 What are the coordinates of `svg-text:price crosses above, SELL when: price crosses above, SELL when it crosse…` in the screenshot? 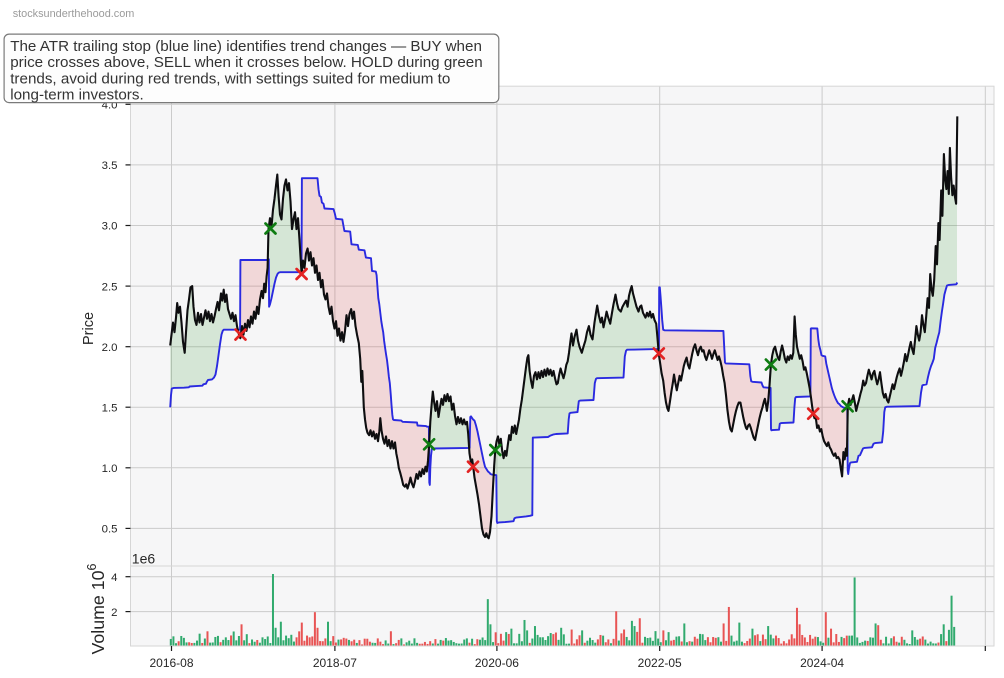 It's located at (246, 62).